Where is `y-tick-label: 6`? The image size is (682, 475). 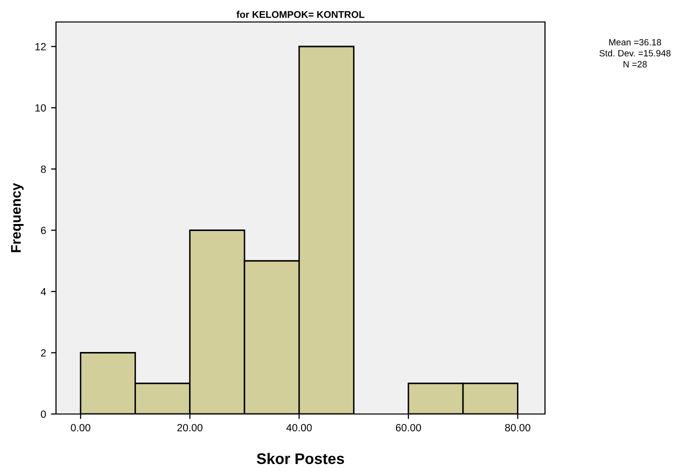
y-tick-label: 6 is located at coordinates (43, 230).